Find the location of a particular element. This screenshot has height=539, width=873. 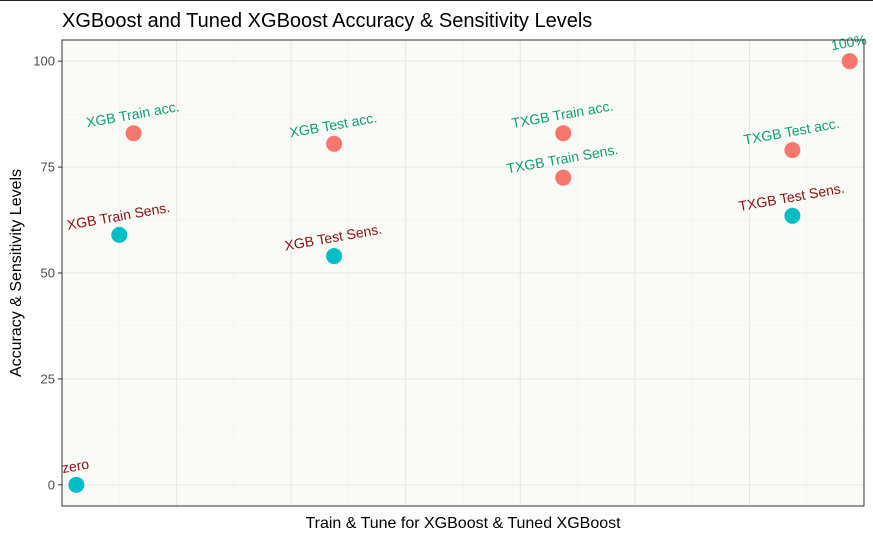

y-tick-label: 75 is located at coordinates (48, 167).